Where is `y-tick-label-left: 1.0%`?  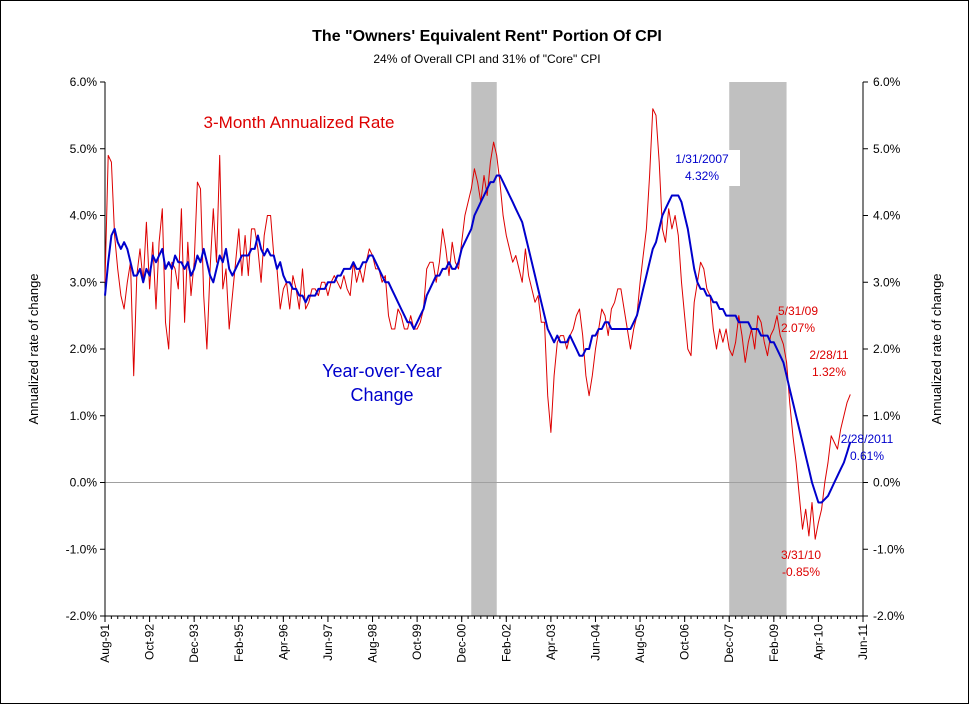 y-tick-label-left: 1.0% is located at coordinates (84, 416).